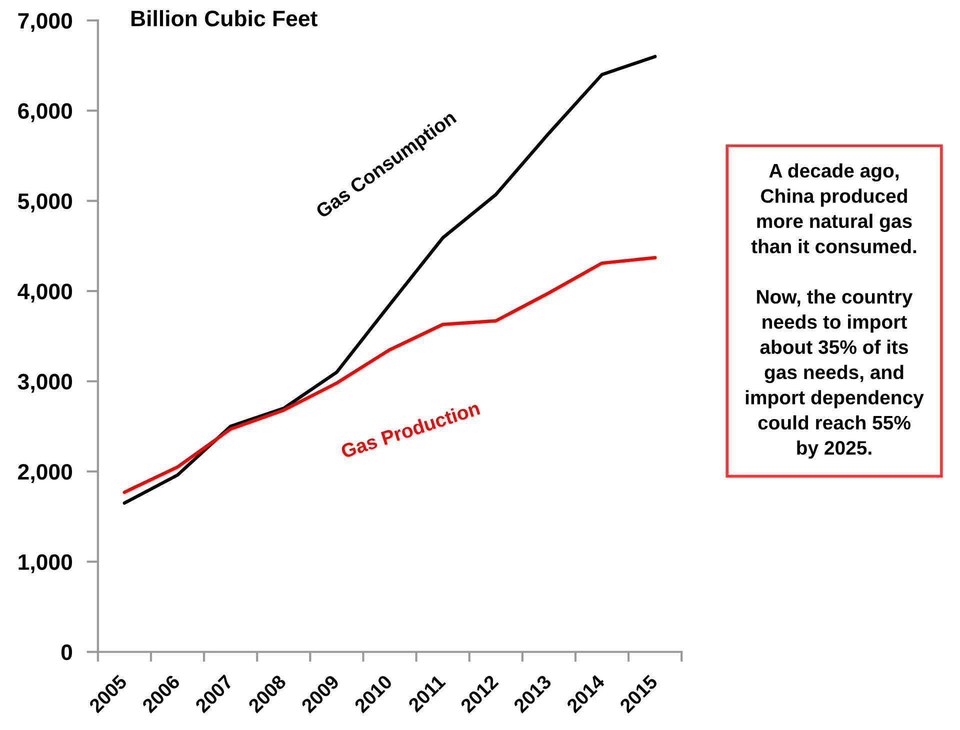  What do you see at coordinates (45, 564) in the screenshot?
I see `y-tick-label: 1,000` at bounding box center [45, 564].